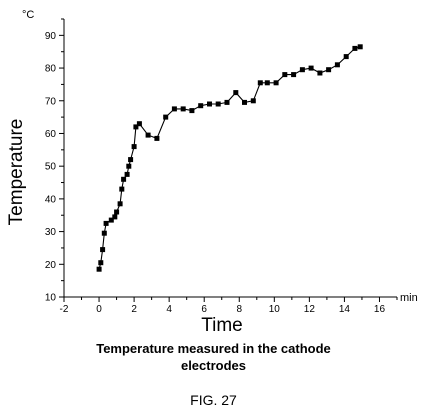  What do you see at coordinates (134, 309) in the screenshot?
I see `x-tick-label: 2` at bounding box center [134, 309].